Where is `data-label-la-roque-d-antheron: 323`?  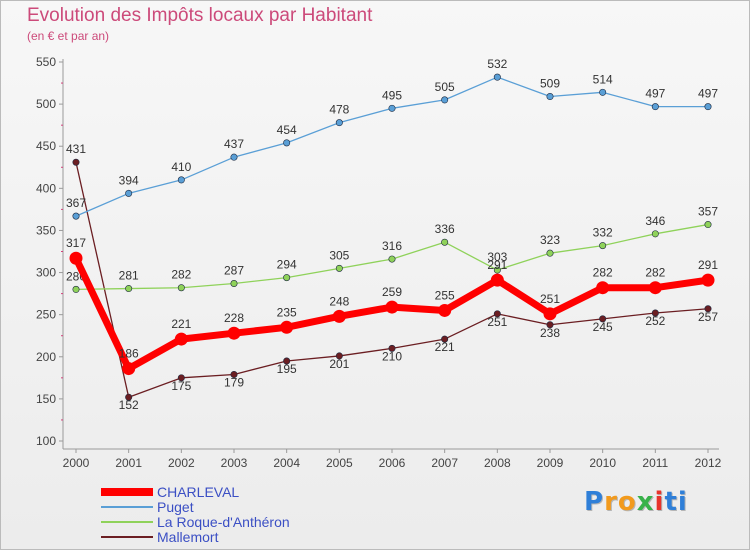 data-label-la-roque-d-antheron: 323 is located at coordinates (550, 240).